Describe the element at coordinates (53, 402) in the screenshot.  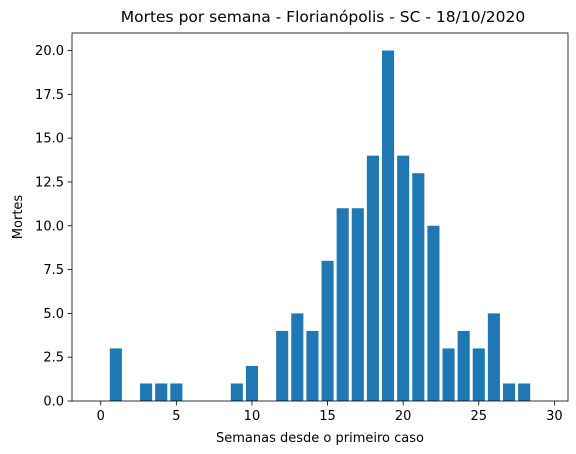
I see `y-tick-label: 0.0` at that location.